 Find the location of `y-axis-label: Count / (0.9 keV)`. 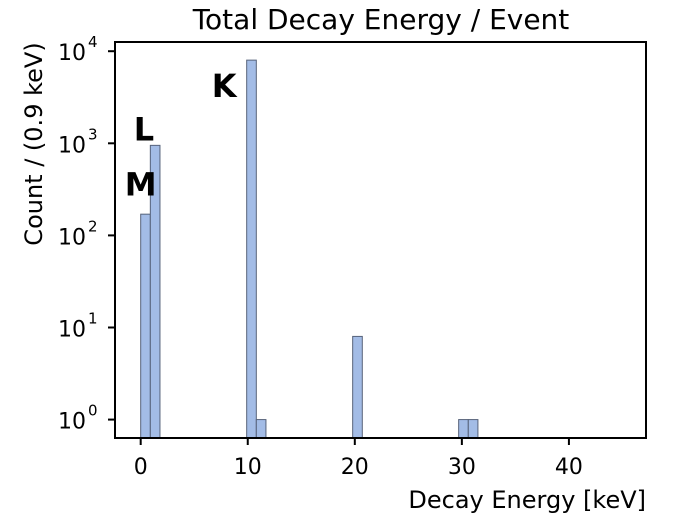

y-axis-label: Count / (0.9 keV) is located at coordinates (34, 143).